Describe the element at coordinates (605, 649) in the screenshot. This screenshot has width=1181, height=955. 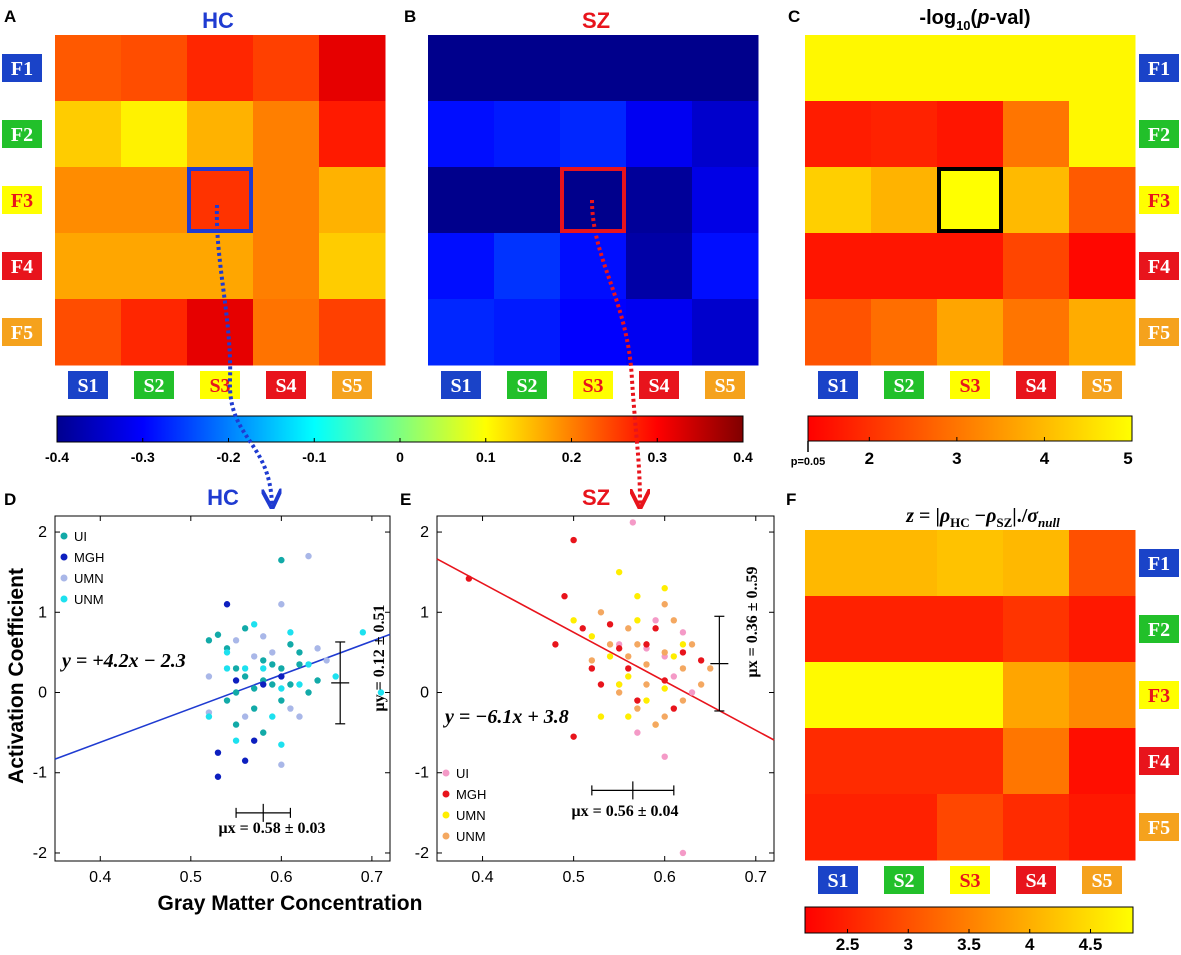
I see `fit-line` at that location.